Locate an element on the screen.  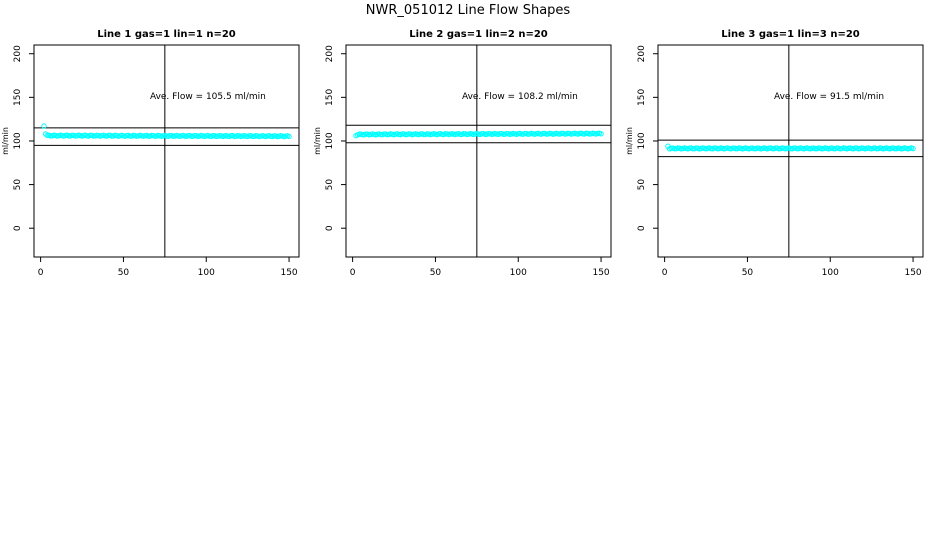
panel-title: Line 1 gas=1 lin=1 n=20 is located at coordinates (166, 34).